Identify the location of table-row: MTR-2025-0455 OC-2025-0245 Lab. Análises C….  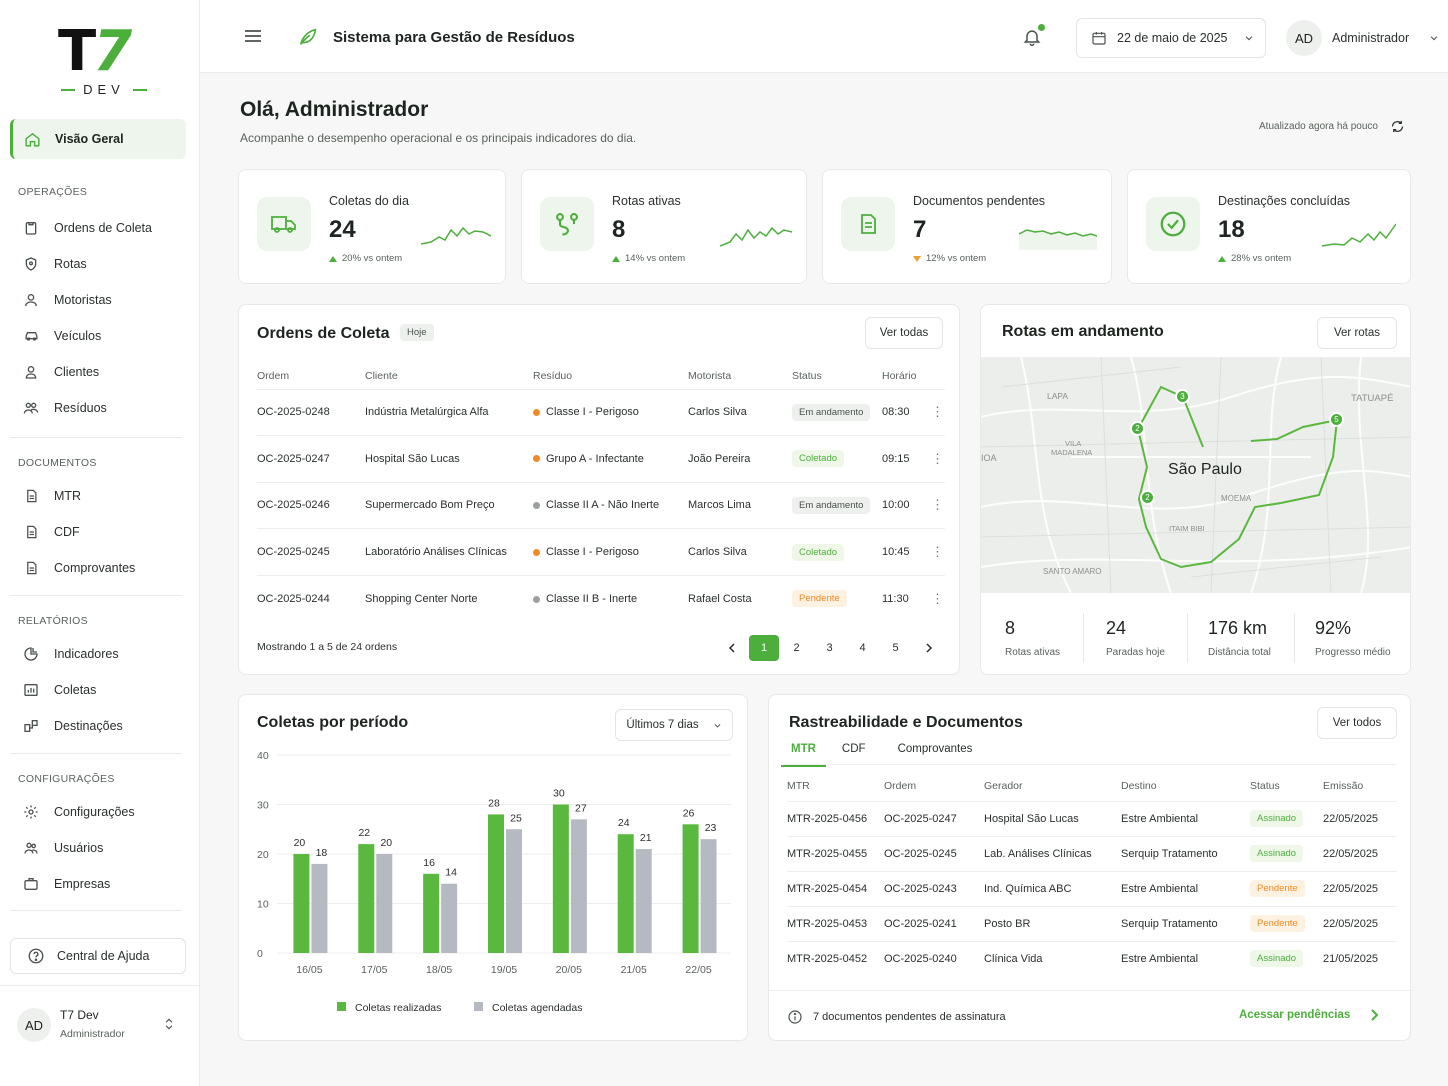
(1092, 853).